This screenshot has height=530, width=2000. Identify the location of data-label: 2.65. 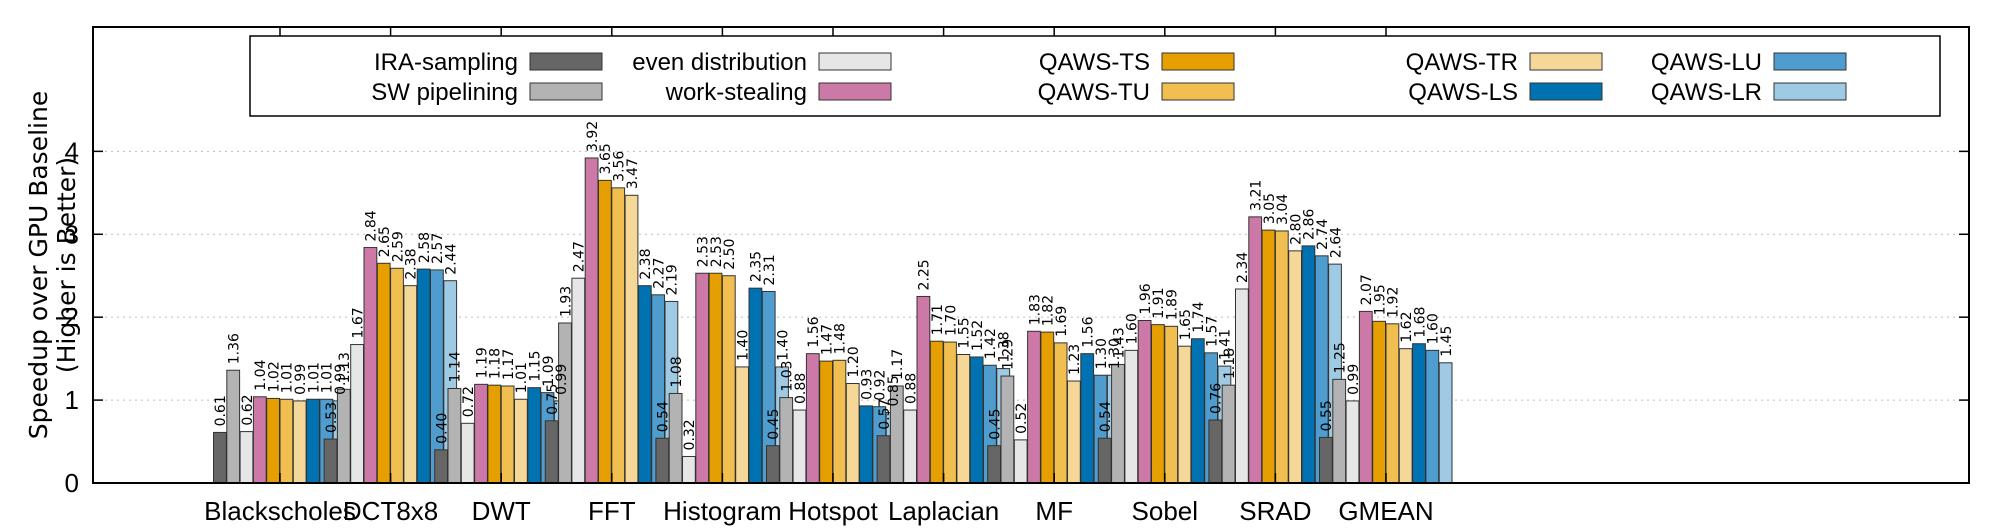
(385, 241).